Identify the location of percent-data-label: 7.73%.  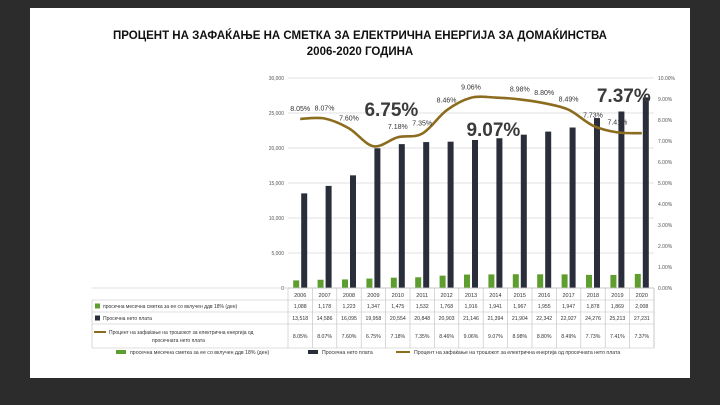
(593, 116).